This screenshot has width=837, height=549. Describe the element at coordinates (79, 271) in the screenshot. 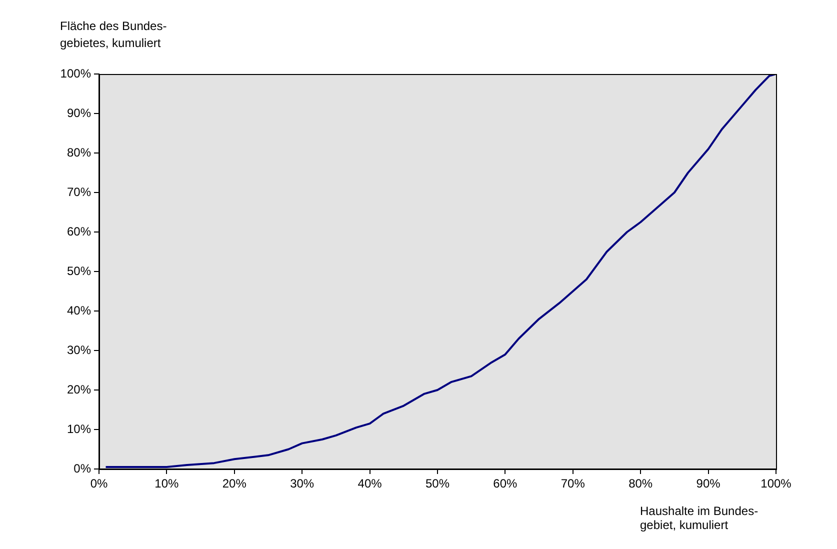

I see `y-tick-label: 50%` at that location.